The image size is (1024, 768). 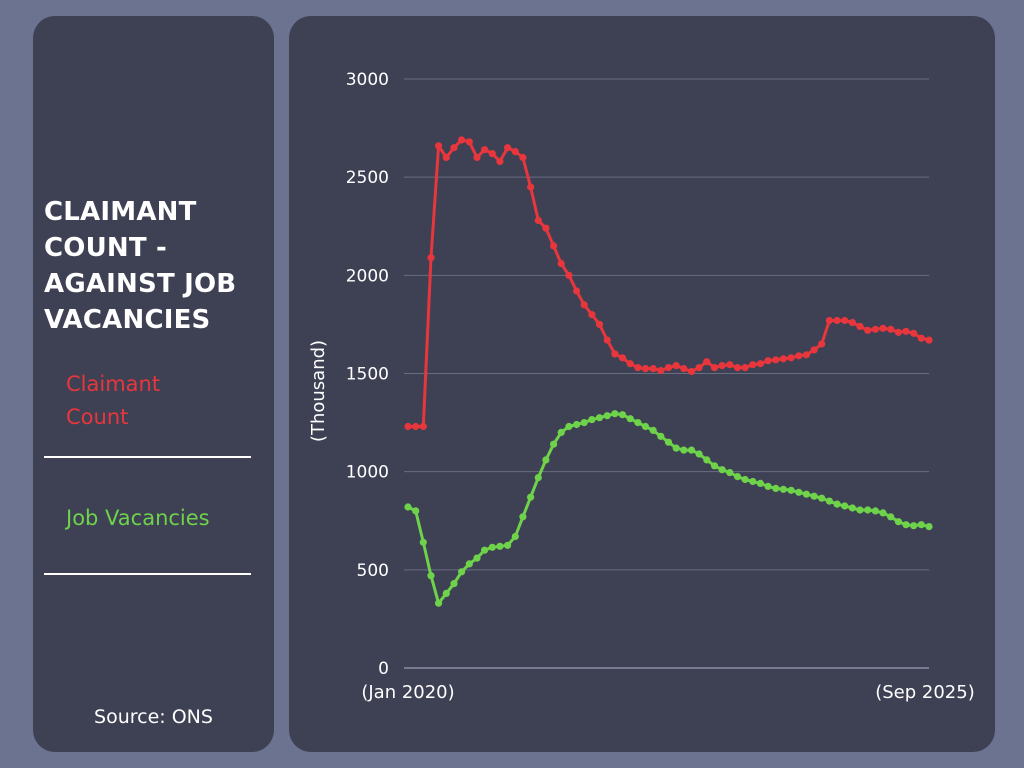 What do you see at coordinates (925, 692) in the screenshot?
I see `x-axis-end-label: (Sep 2025)` at bounding box center [925, 692].